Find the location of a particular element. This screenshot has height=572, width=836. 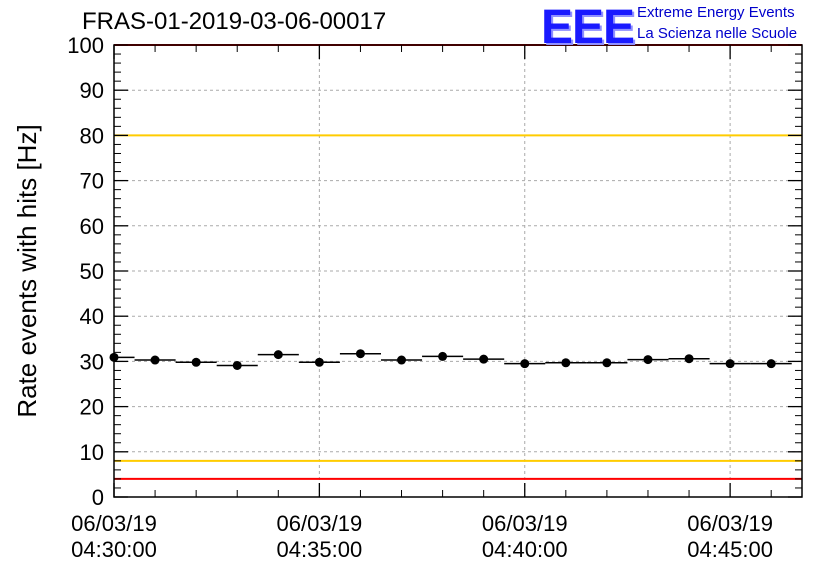

x-tick-label-time: 04:40:00 is located at coordinates (525, 549).